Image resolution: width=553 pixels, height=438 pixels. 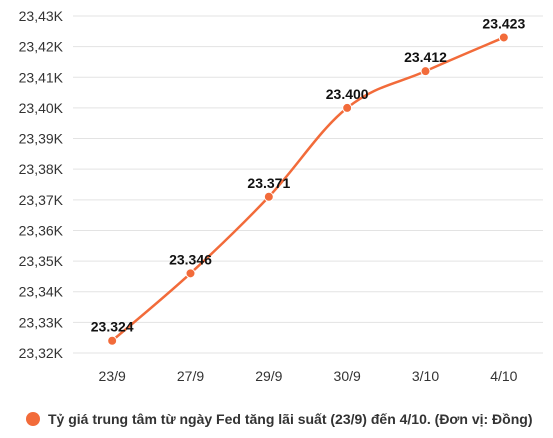 I want to click on y-tick-label: 23,33K, so click(x=41, y=322).